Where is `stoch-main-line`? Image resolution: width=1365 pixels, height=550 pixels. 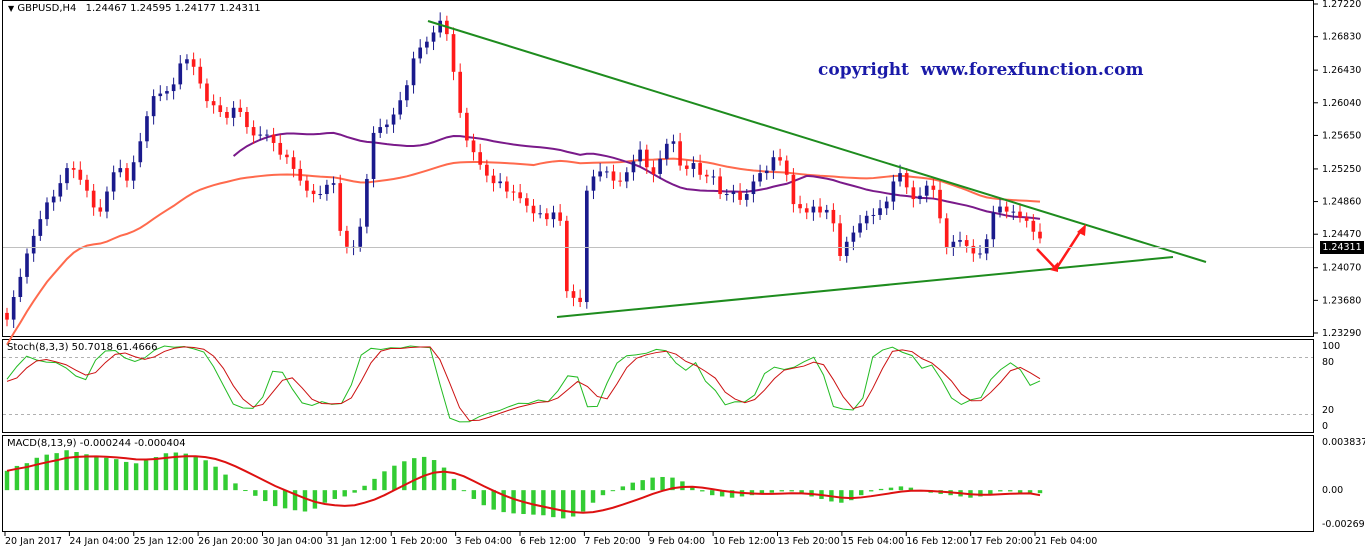 stoch-main-line is located at coordinates (523, 384).